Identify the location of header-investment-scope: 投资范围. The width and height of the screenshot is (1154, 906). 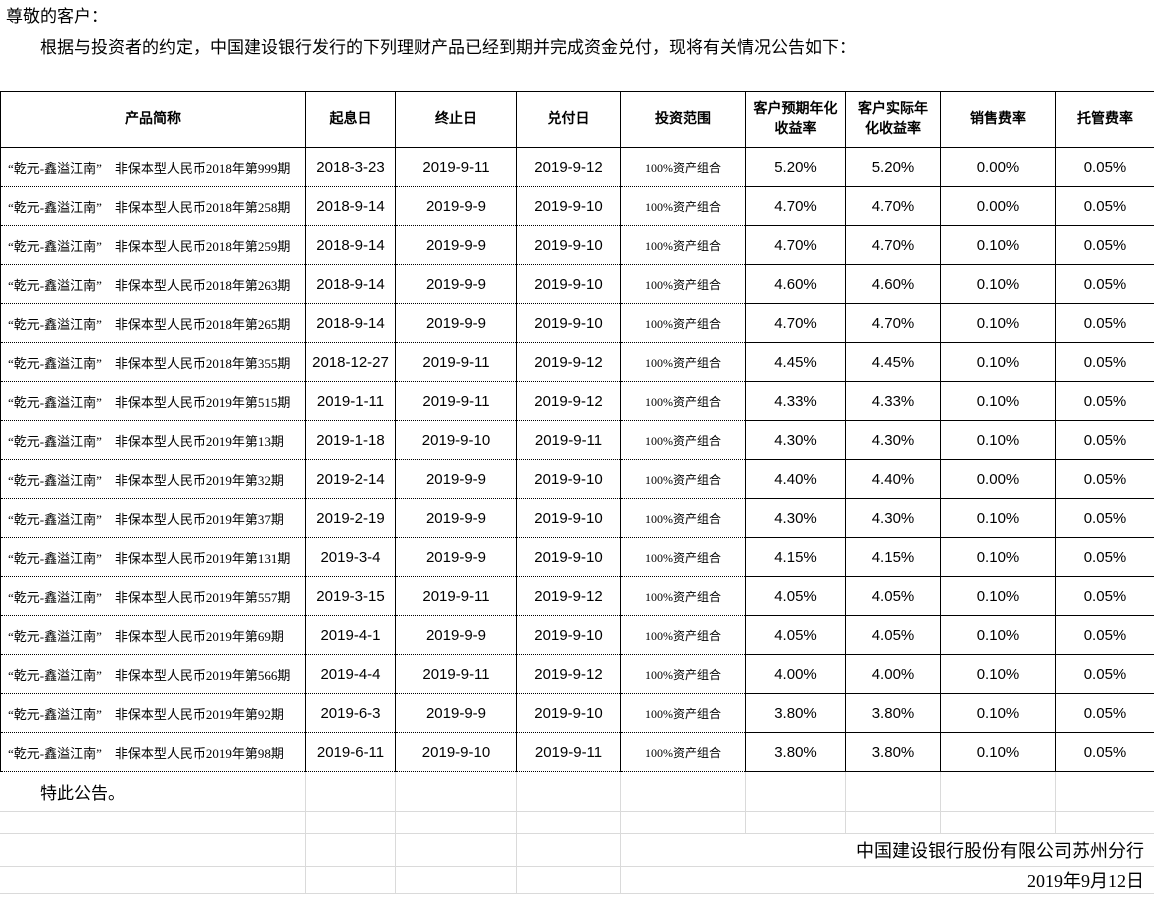
(683, 119).